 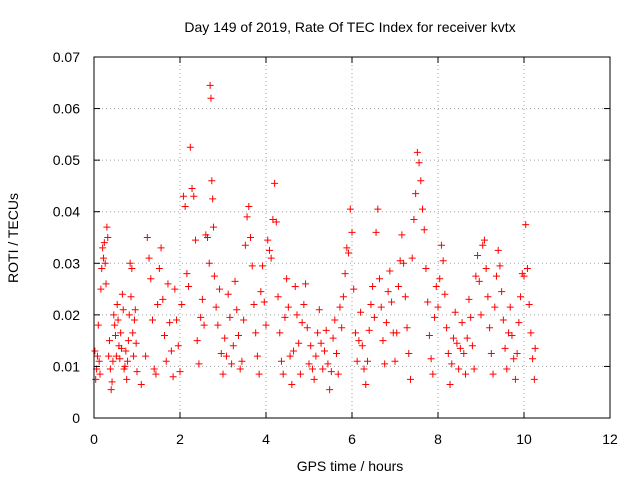 I want to click on y-tick-label: 0.03, so click(x=66, y=263).